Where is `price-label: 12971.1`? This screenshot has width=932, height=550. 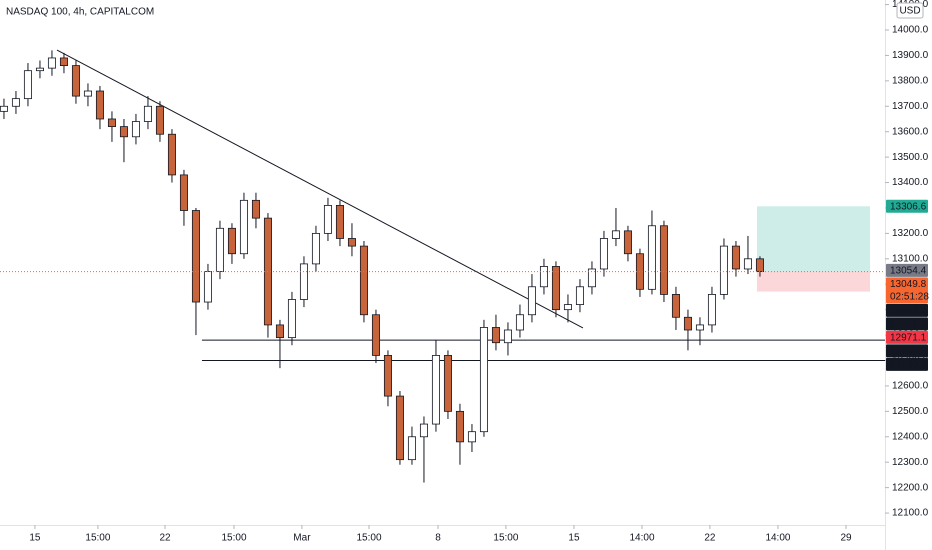
price-label: 12971.1 is located at coordinates (908, 338).